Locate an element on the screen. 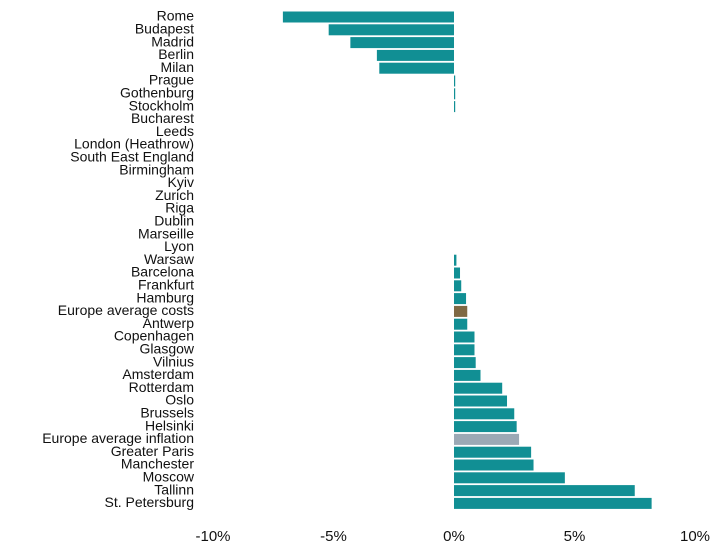 The height and width of the screenshot is (546, 728). category-label-manchester: Manchester is located at coordinates (157, 464).